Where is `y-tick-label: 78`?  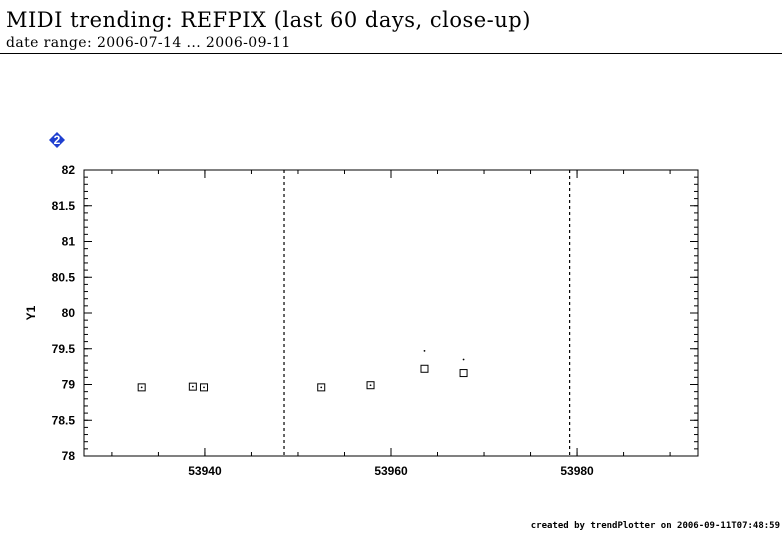
y-tick-label: 78 is located at coordinates (69, 456).